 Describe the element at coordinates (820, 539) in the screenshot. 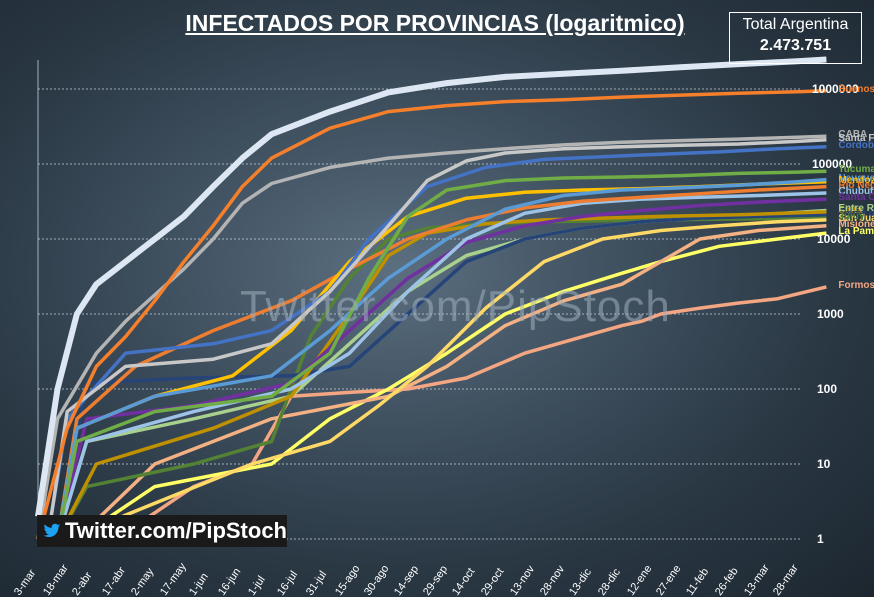

I see `y-tick-label: 1` at that location.